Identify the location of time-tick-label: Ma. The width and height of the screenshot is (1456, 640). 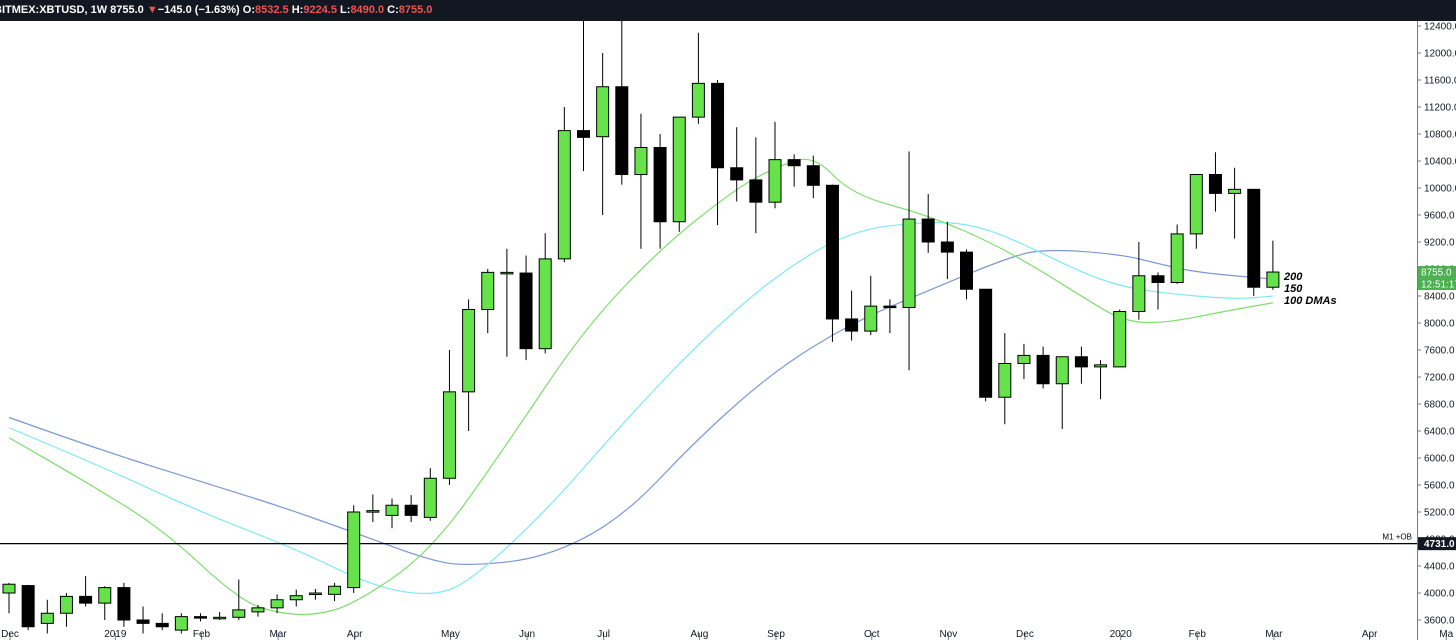
(1446, 634).